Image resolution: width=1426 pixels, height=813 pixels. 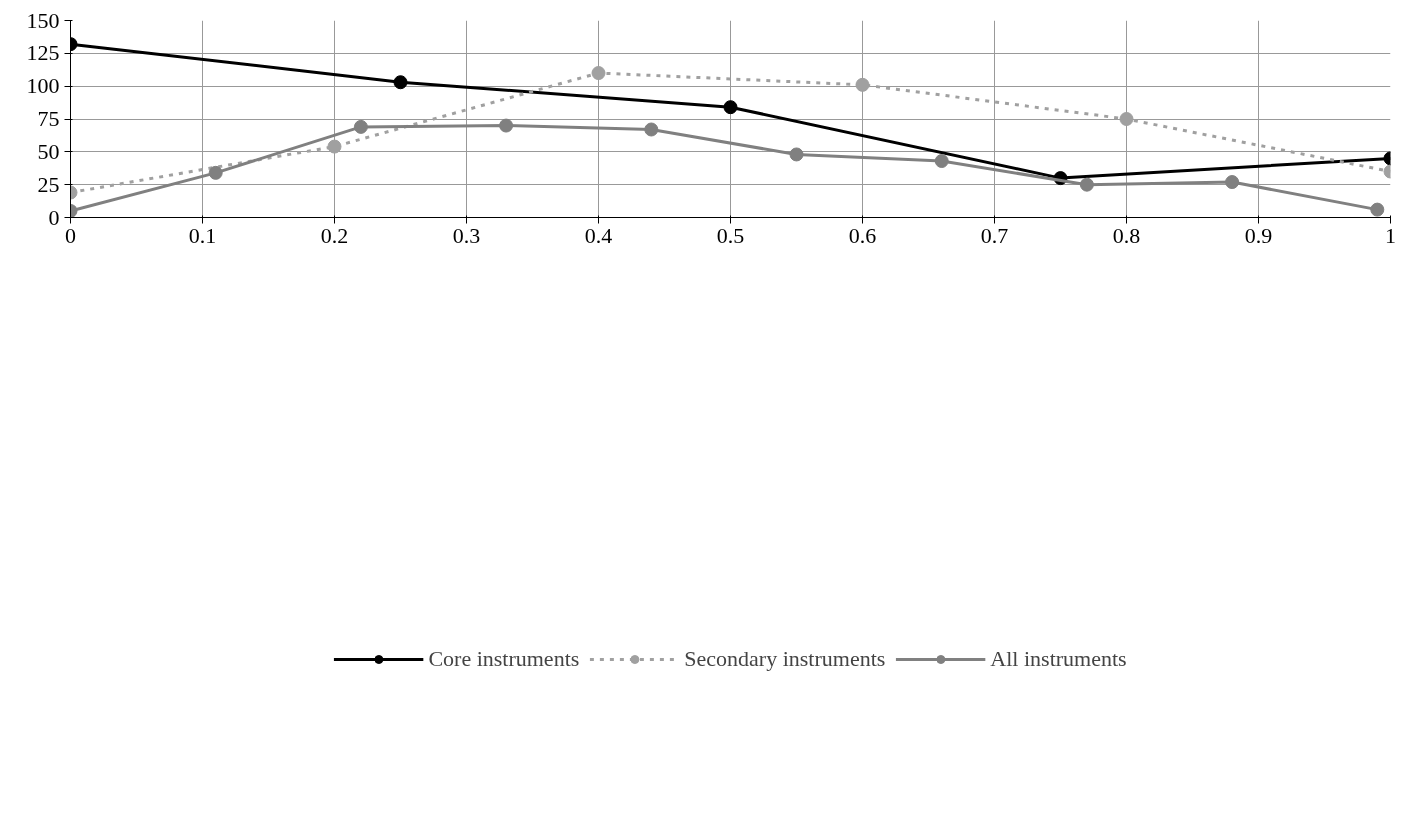 I want to click on x-tick-label: 0.1, so click(x=202, y=235).